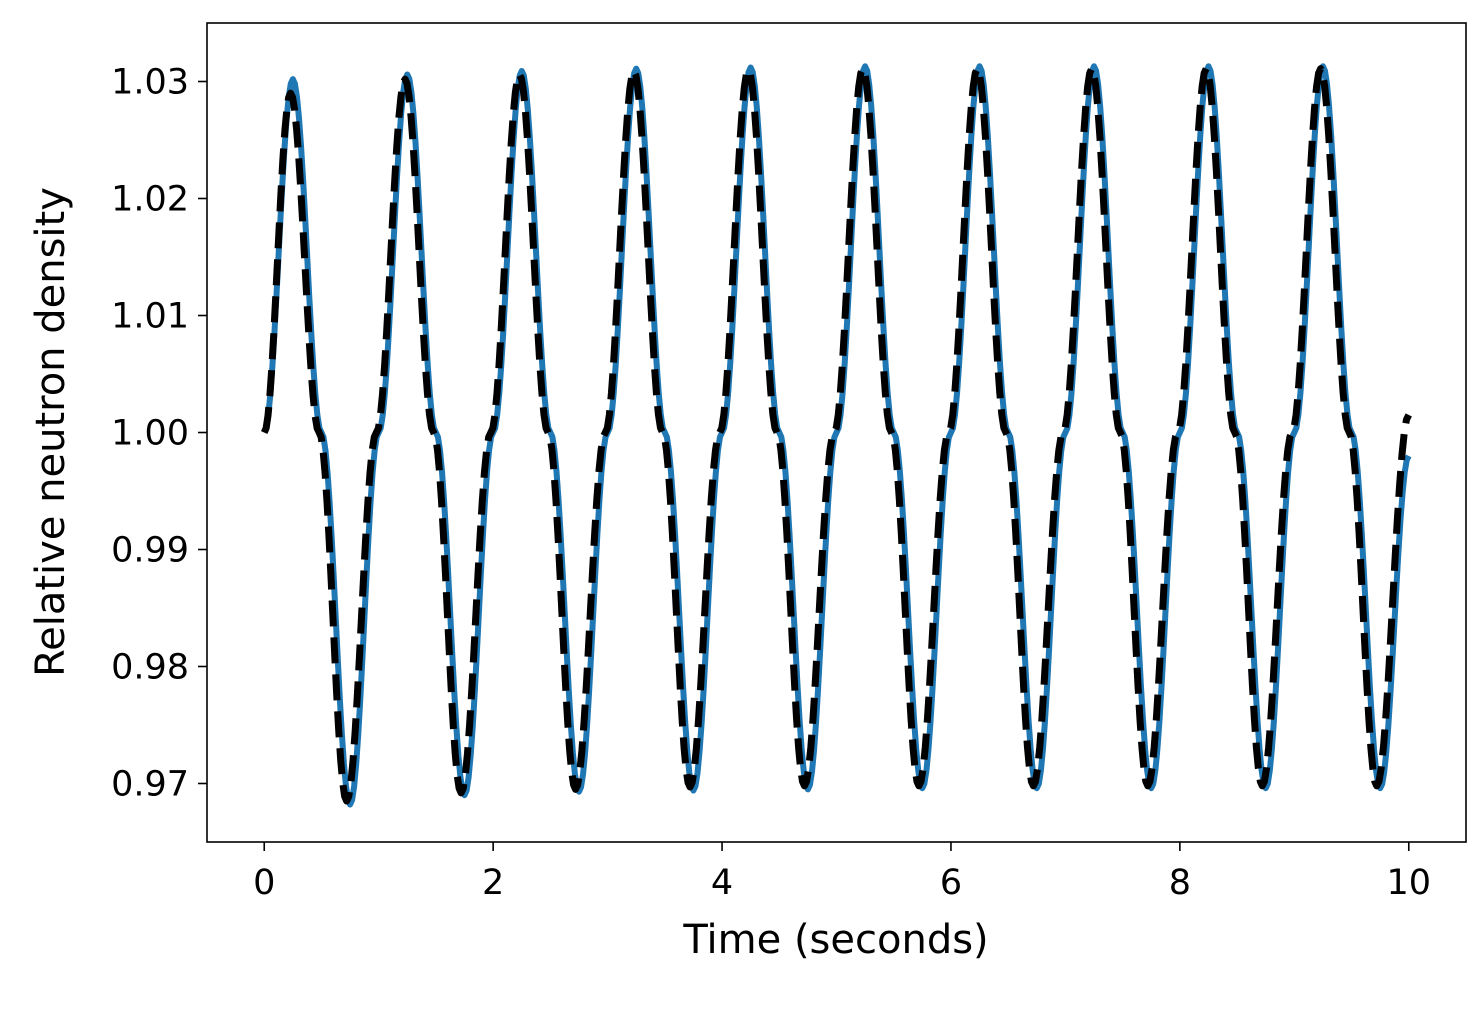 Image resolution: width=1482 pixels, height=1014 pixels. What do you see at coordinates (150, 83) in the screenshot?
I see `y-tick-label: 1.03` at bounding box center [150, 83].